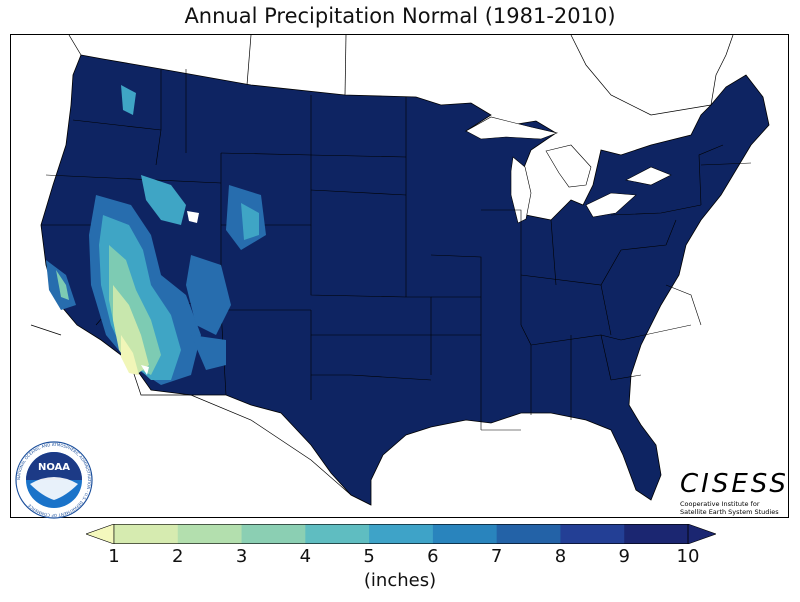 The height and width of the screenshot is (602, 800). I want to click on colorbar-tick-label: 2, so click(178, 556).